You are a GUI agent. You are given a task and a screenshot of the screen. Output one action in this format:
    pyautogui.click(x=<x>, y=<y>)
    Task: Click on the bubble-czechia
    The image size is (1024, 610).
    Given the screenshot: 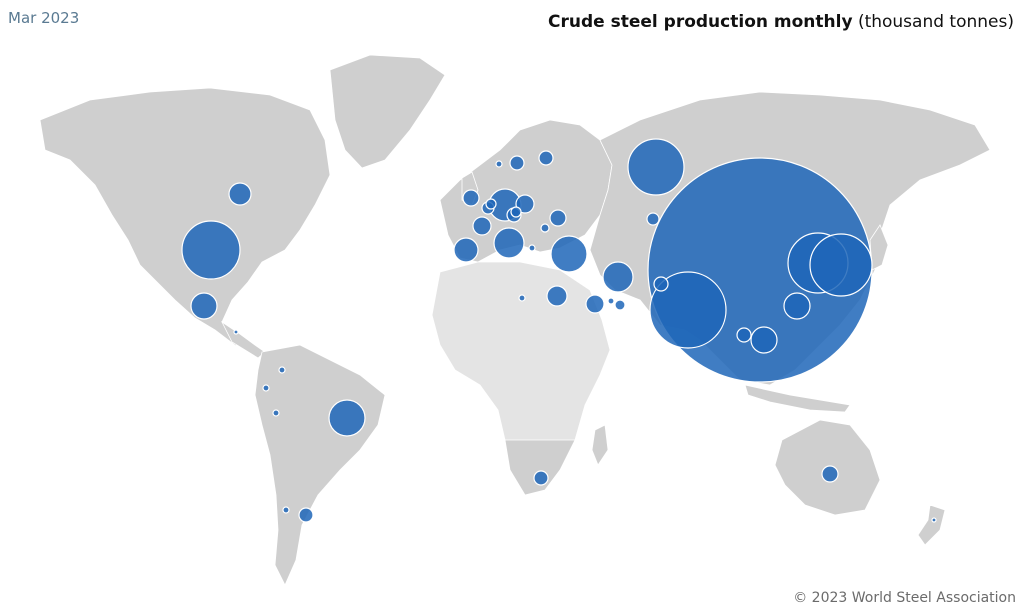 What is the action you would take?
    pyautogui.click(x=516, y=212)
    